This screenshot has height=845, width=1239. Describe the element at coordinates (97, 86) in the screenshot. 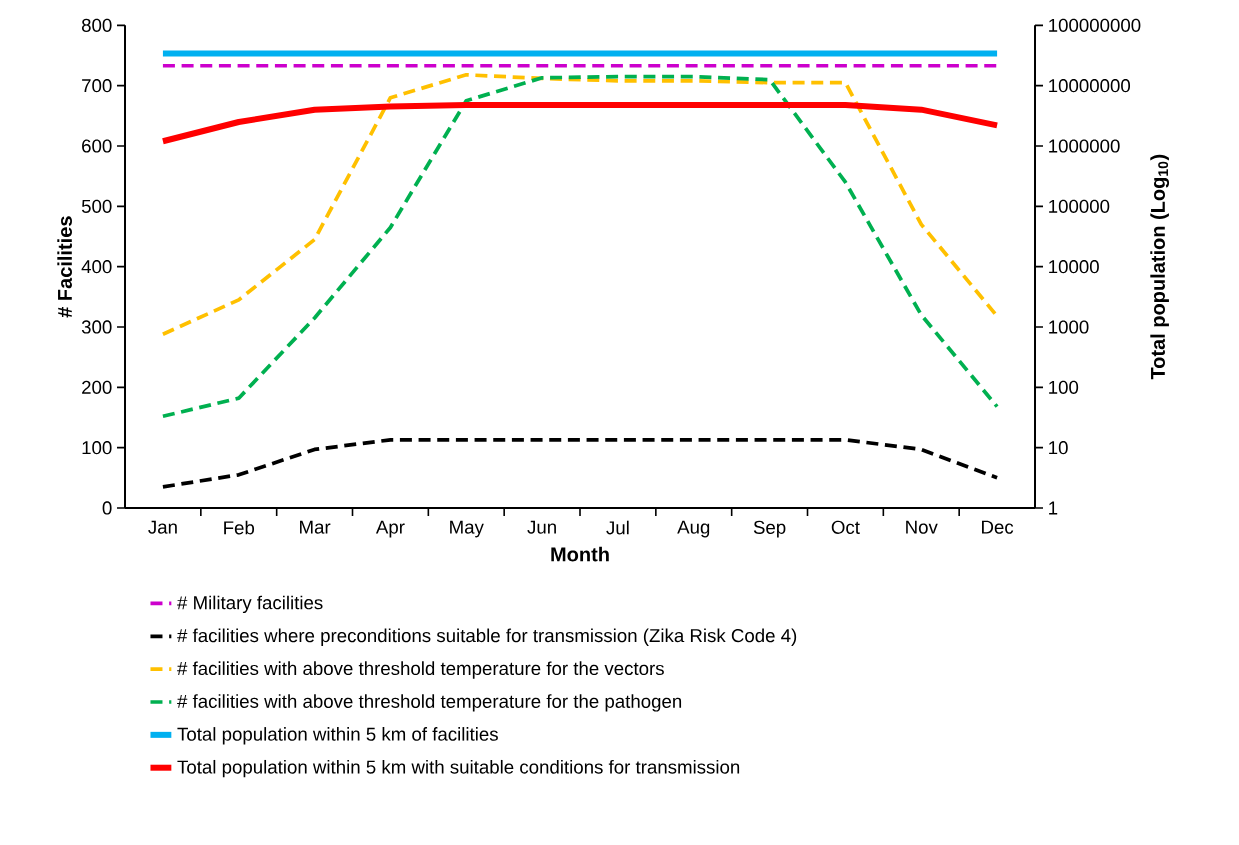

I see `y-tick-label: 700` at that location.